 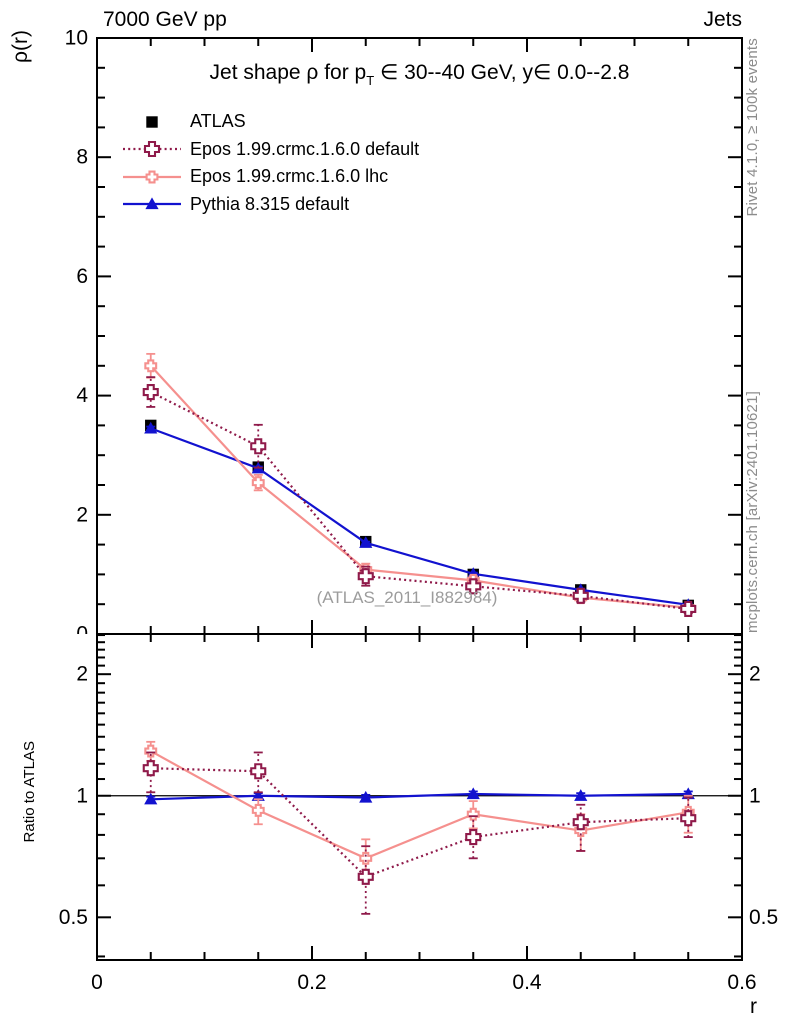 I want to click on svg-text: 6, so click(x=82, y=276).